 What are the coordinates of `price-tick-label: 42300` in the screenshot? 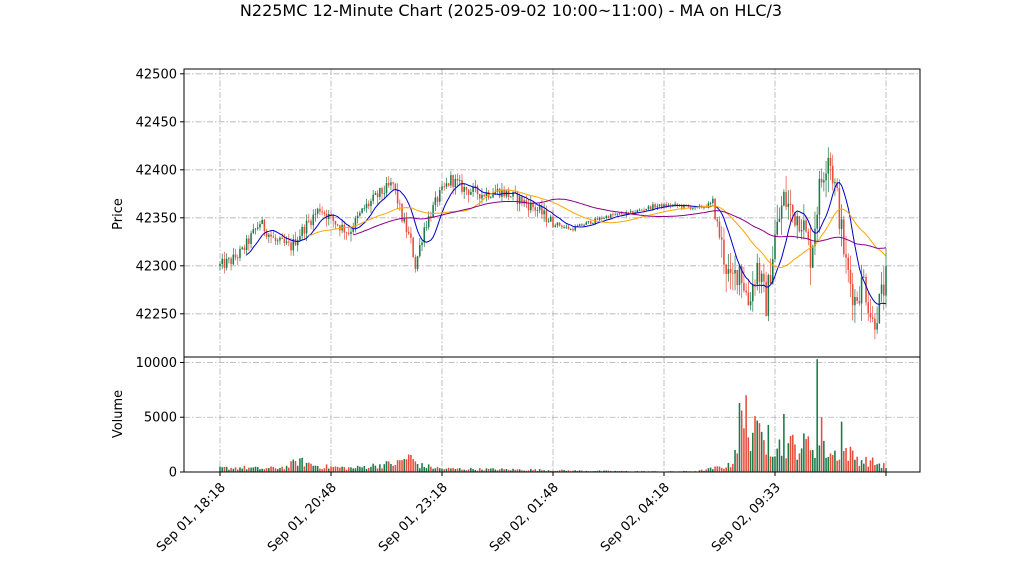 It's located at (156, 266).